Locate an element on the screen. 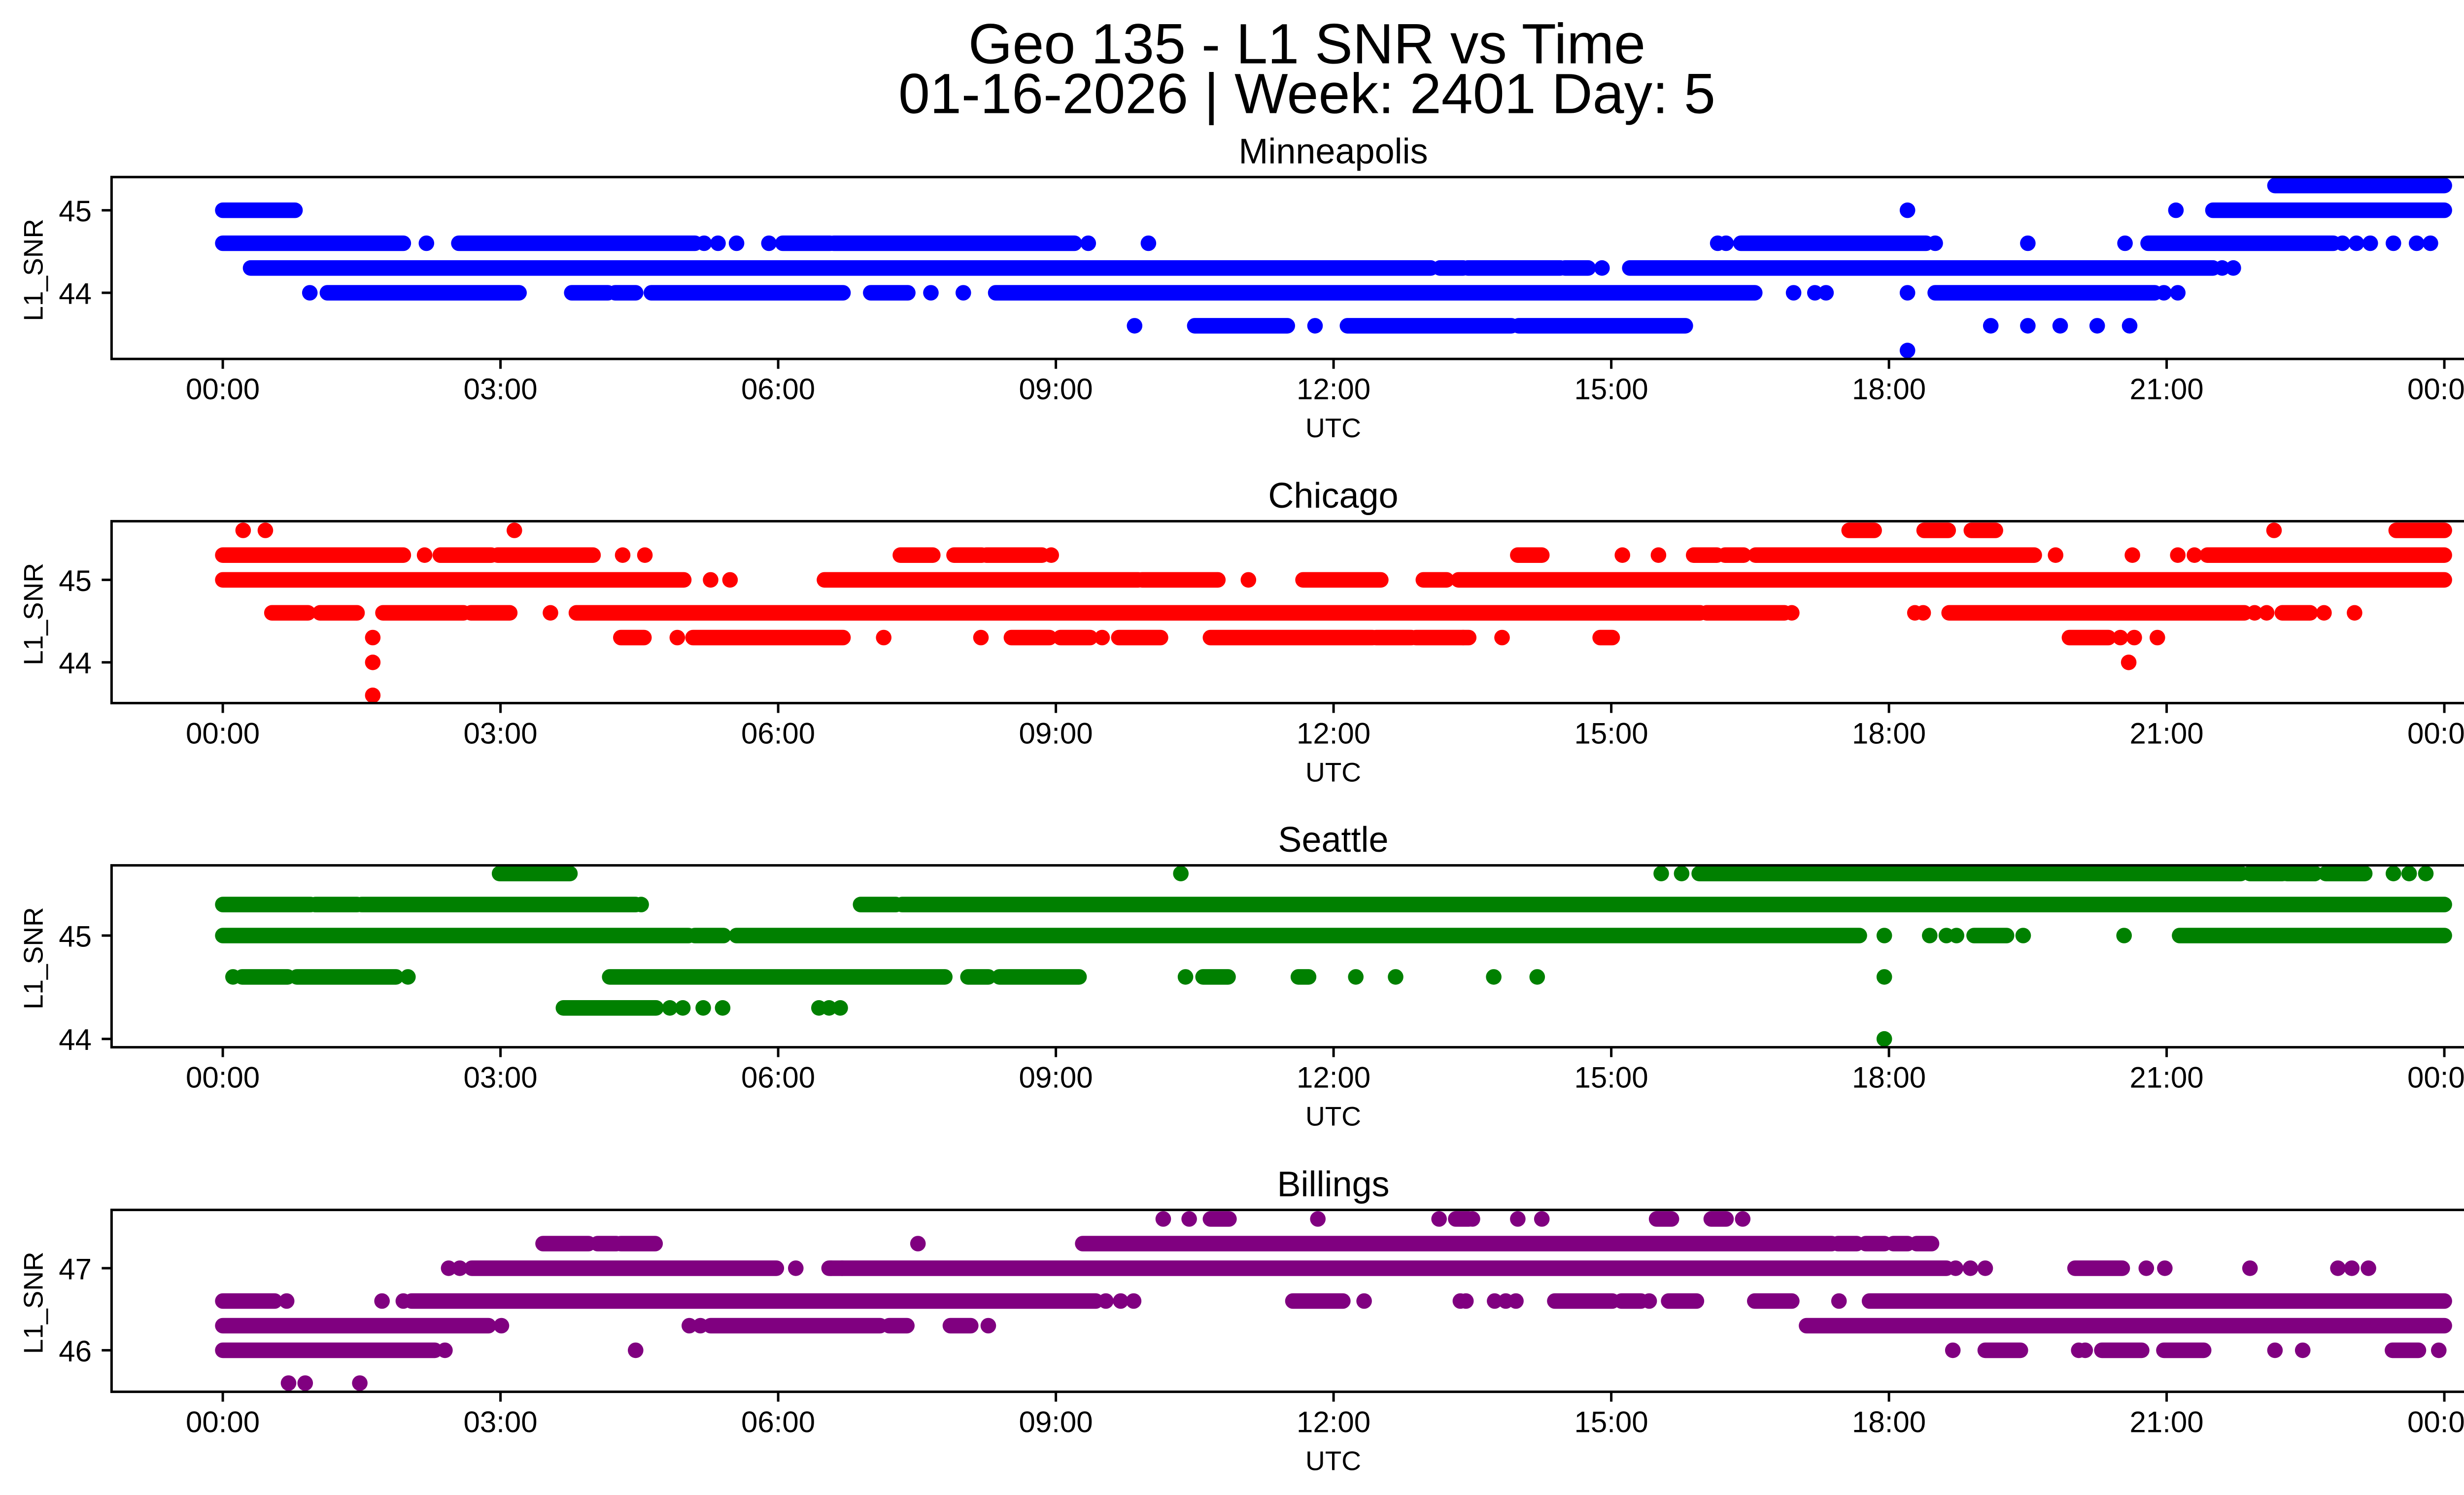 The image size is (2464, 1495). svg-text: Minneapolis is located at coordinates (1333, 152).